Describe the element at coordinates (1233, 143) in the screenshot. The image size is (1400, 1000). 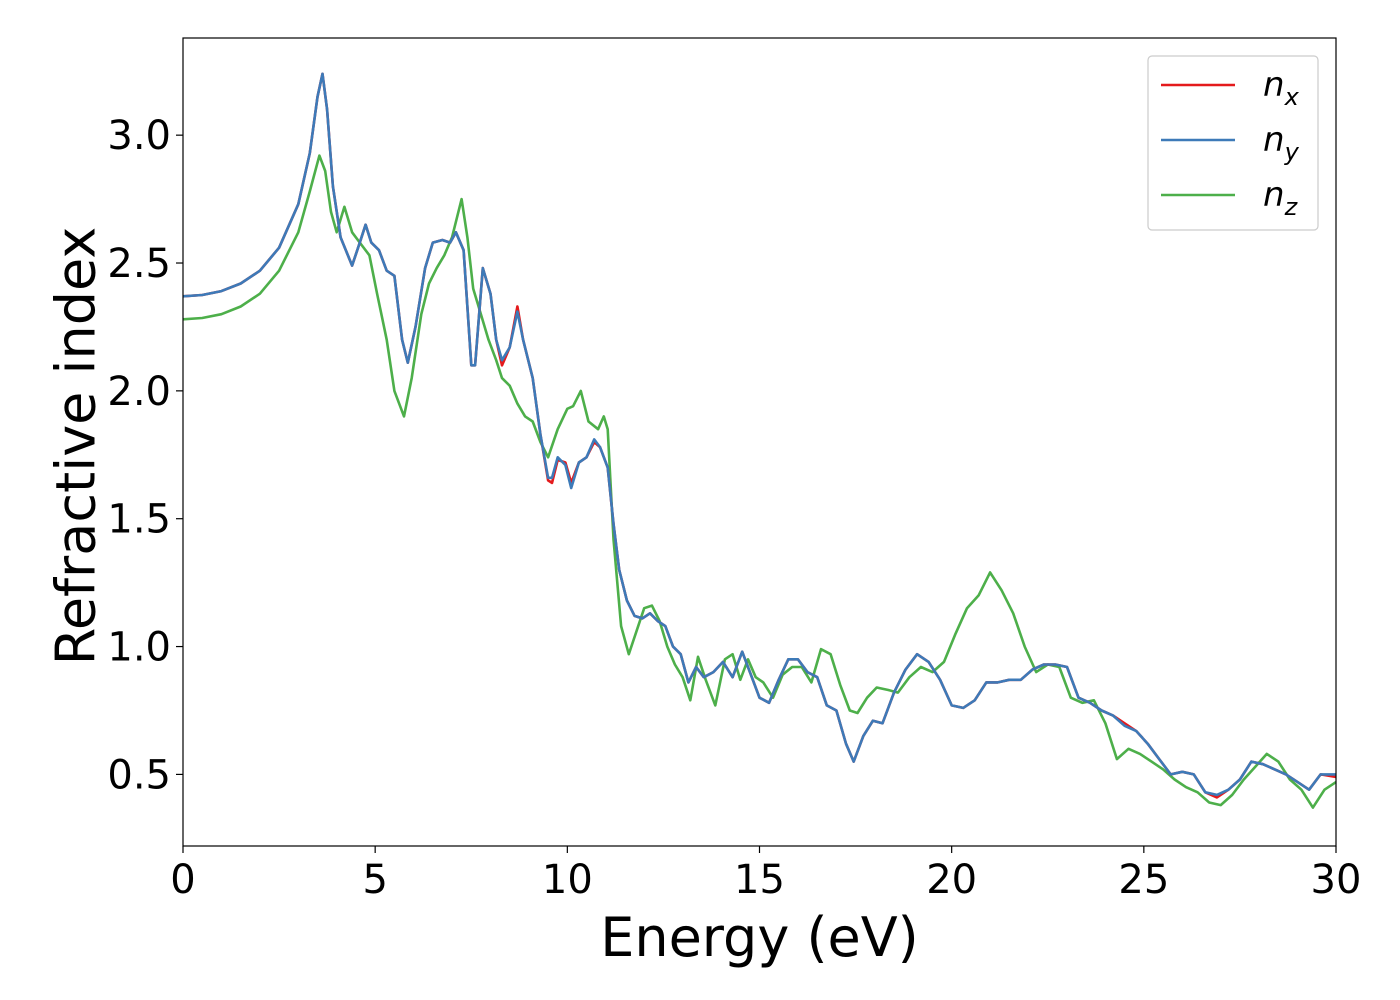
I see `legend-box` at that location.